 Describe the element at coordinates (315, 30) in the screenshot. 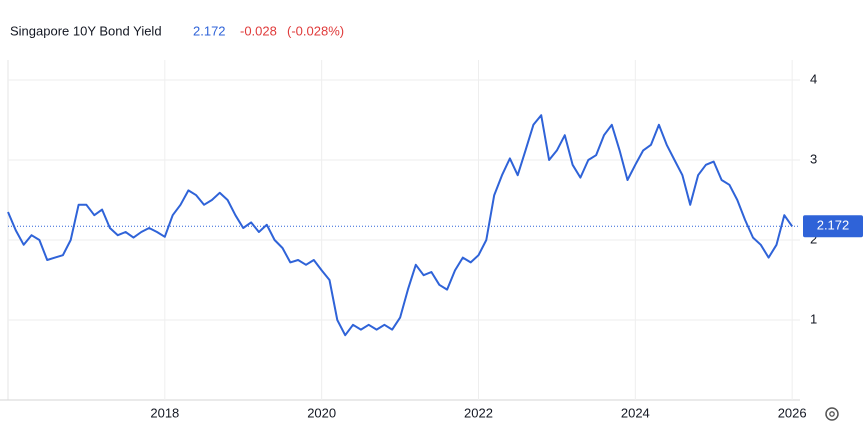

I see `change-percent: (-0.028%)` at that location.